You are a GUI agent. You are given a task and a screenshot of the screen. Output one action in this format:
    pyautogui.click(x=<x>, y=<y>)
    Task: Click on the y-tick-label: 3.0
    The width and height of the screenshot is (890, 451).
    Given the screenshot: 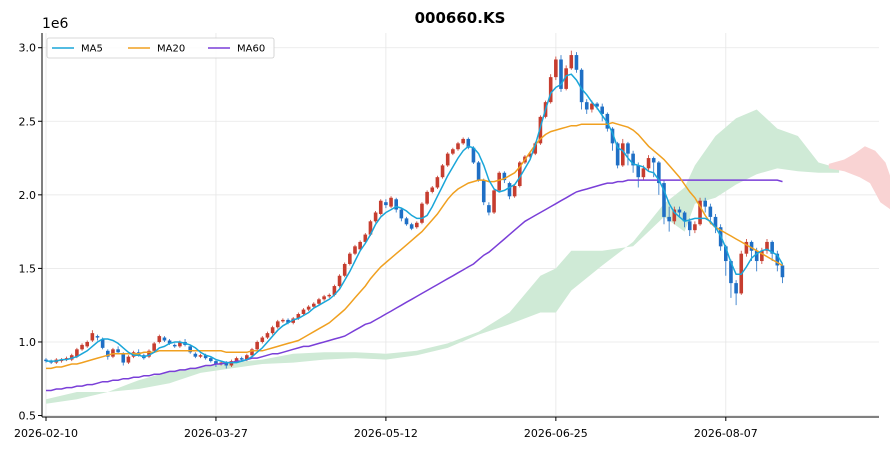 What is the action you would take?
    pyautogui.click(x=28, y=48)
    